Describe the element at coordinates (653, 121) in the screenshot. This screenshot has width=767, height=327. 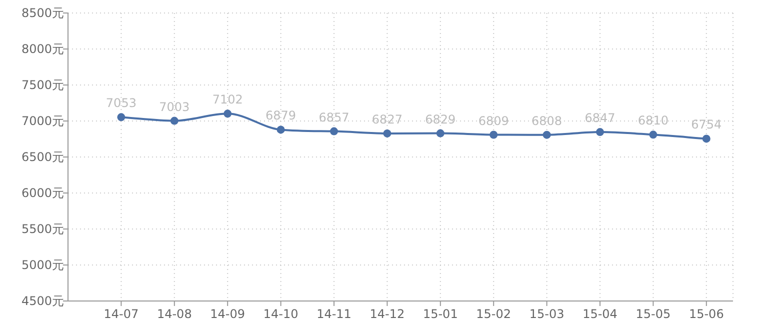
I see `data-label: 6810` at that location.